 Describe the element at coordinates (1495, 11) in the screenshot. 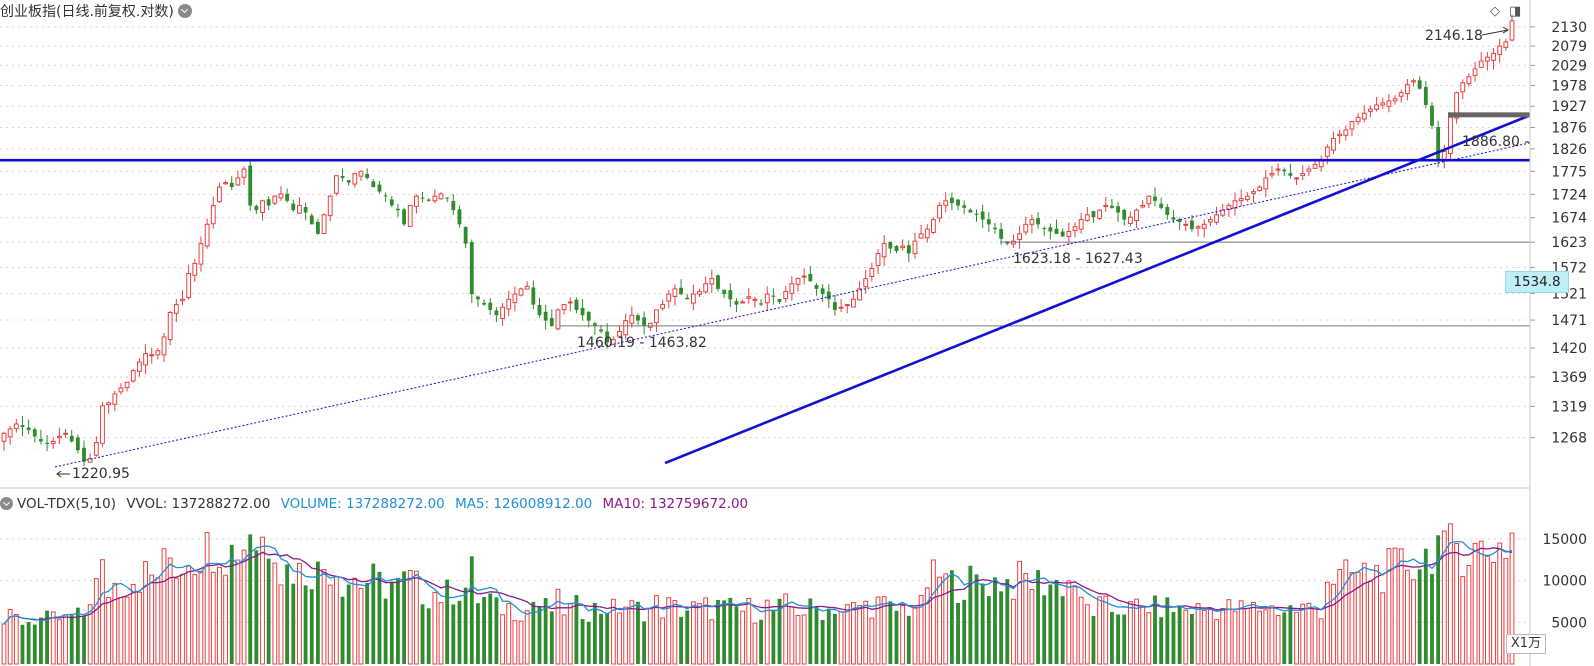

I see `diamond-icon: ◇` at that location.